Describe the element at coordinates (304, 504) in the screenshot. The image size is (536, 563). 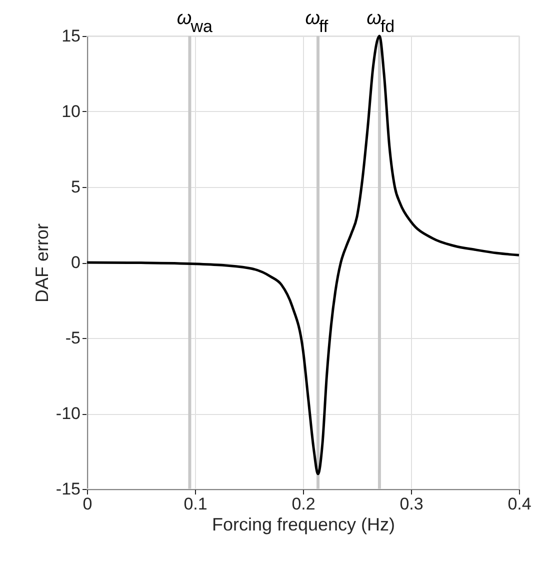
I see `x-tick-label: 0.2` at that location.